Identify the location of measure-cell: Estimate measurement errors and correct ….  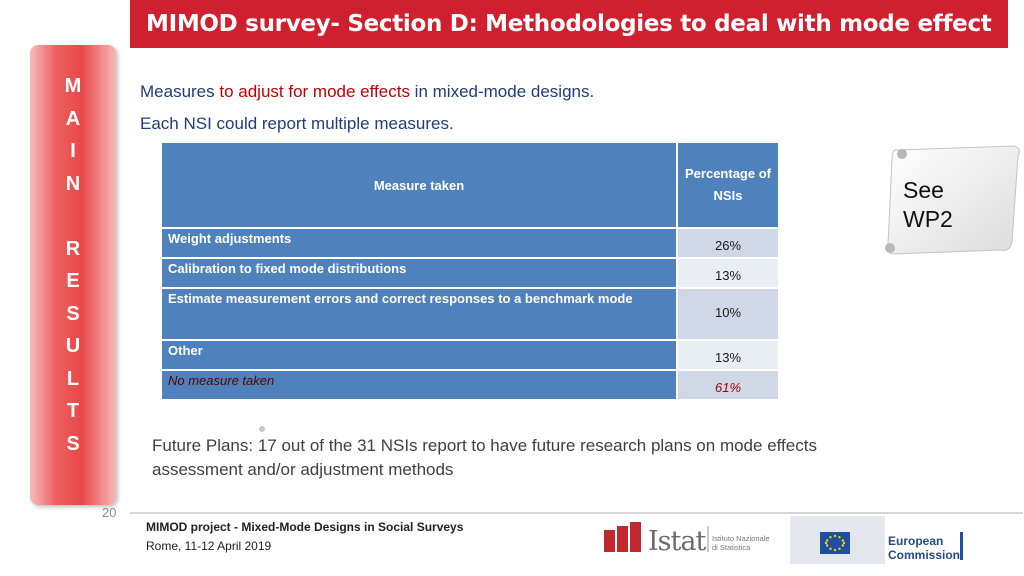
(419, 314).